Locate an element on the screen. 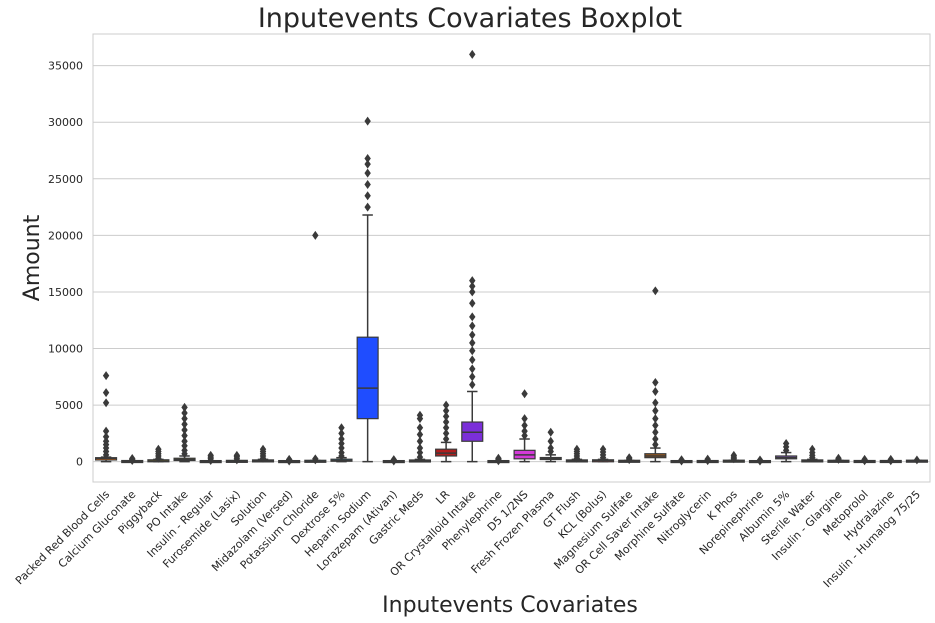  x-axis-label: Inputevents Covariates is located at coordinates (510, 605).